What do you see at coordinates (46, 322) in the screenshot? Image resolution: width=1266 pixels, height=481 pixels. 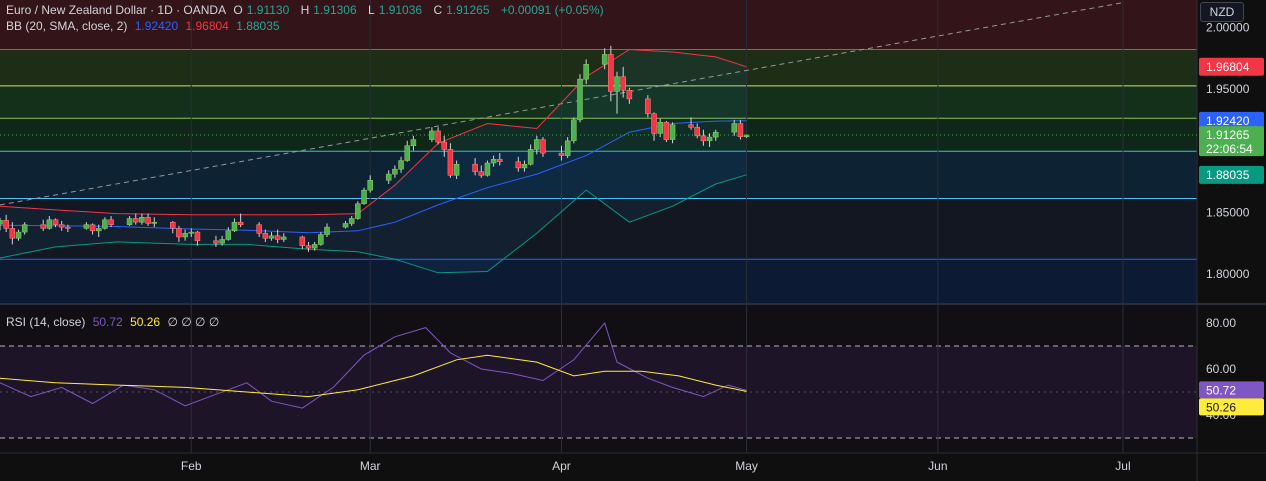 I see `rsi-title: RSI (14, close)` at bounding box center [46, 322].